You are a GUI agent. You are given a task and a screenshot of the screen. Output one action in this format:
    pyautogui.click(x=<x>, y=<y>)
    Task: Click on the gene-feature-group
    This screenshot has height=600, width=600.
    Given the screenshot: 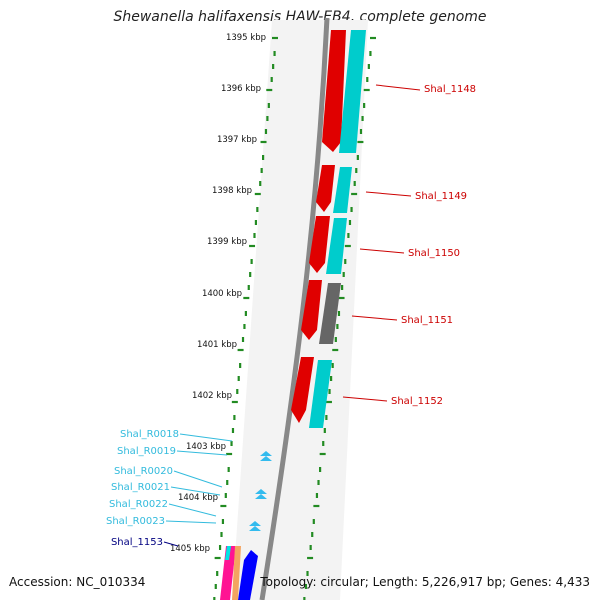 What is the action you would take?
    pyautogui.click(x=328, y=229)
    